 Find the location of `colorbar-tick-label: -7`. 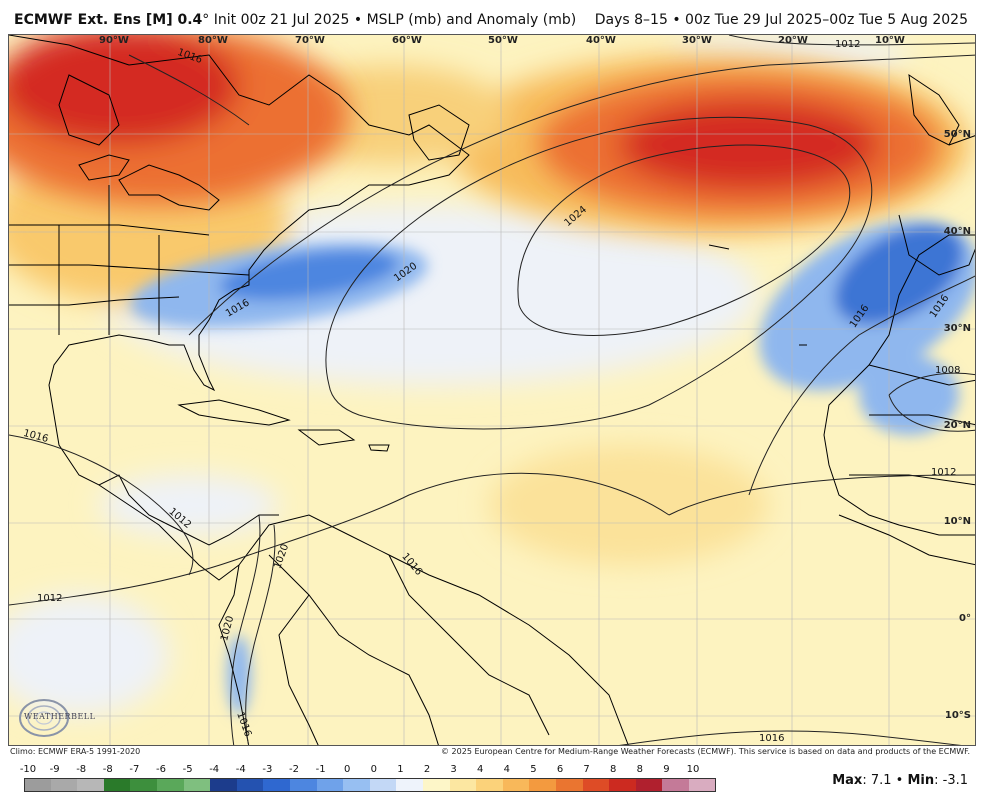

colorbar-tick-label: -7 is located at coordinates (134, 769).